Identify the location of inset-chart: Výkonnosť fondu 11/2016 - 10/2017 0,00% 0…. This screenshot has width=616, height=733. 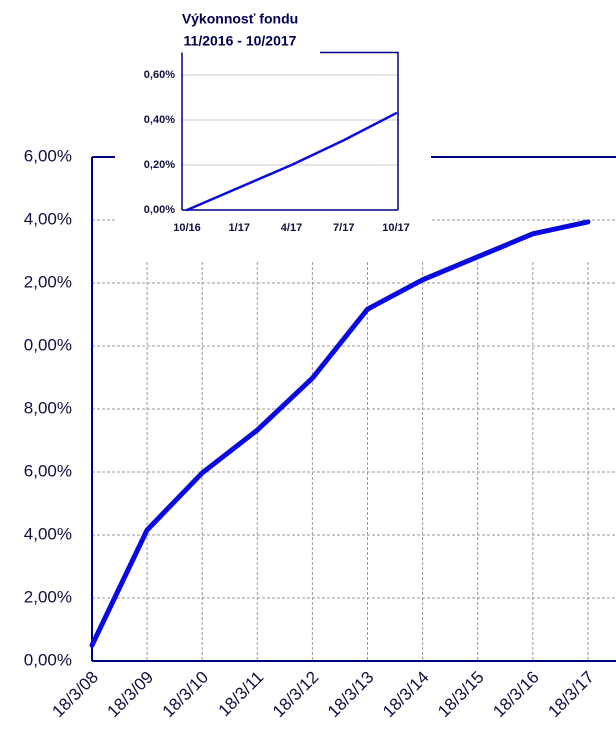
(277, 122).